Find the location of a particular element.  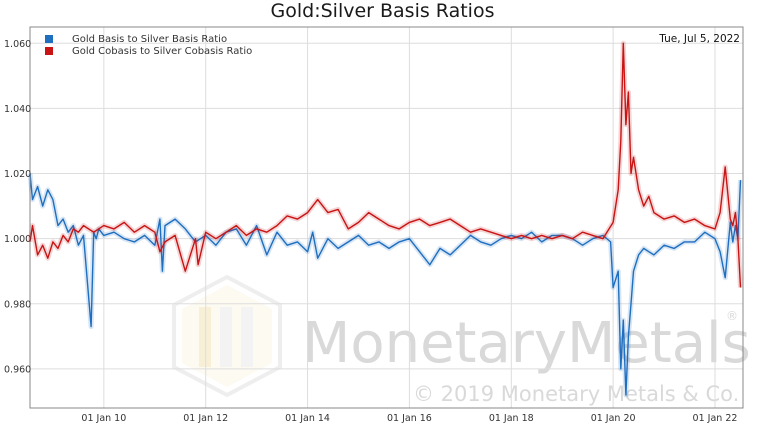

x-tick-label: 01 Jan 22 is located at coordinates (715, 418).